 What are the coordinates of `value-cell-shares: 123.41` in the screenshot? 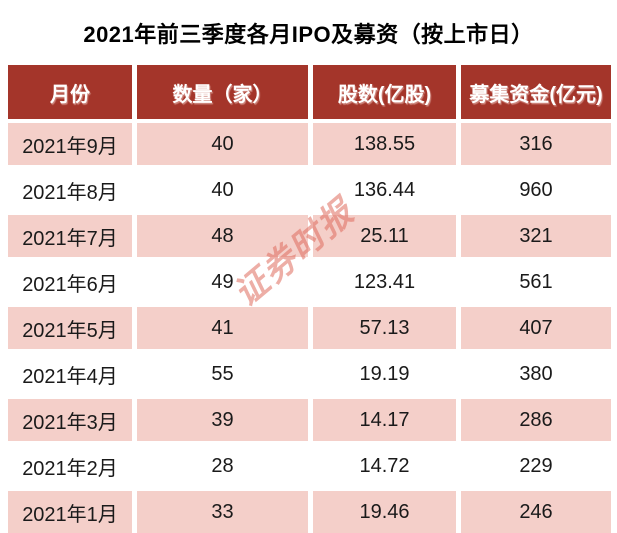 It's located at (384, 282).